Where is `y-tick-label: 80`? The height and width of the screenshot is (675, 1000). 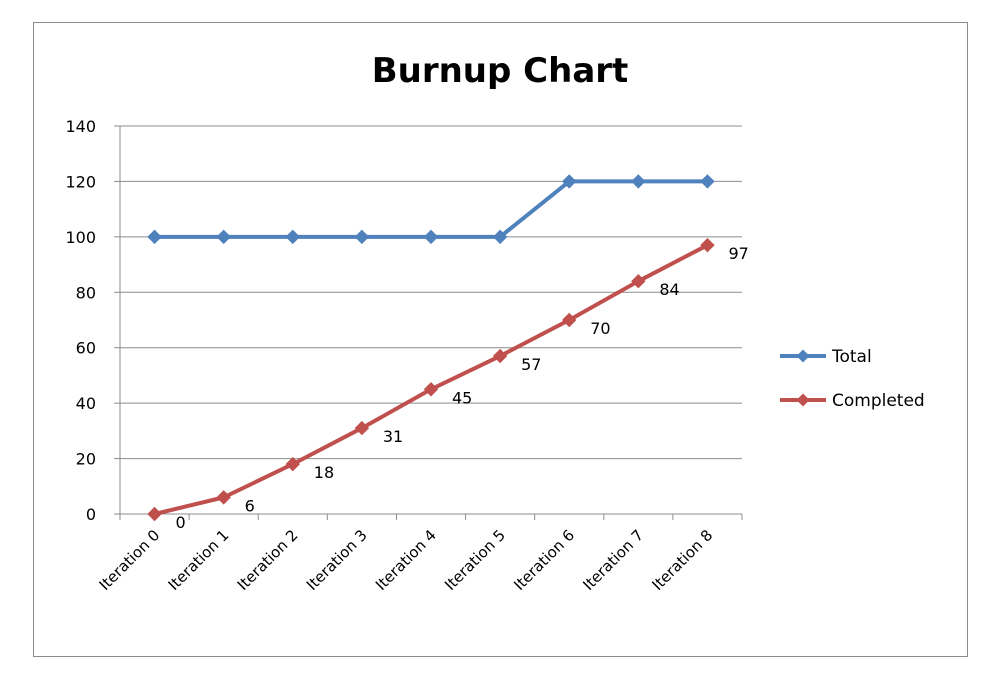 y-tick-label: 80 is located at coordinates (86, 292).